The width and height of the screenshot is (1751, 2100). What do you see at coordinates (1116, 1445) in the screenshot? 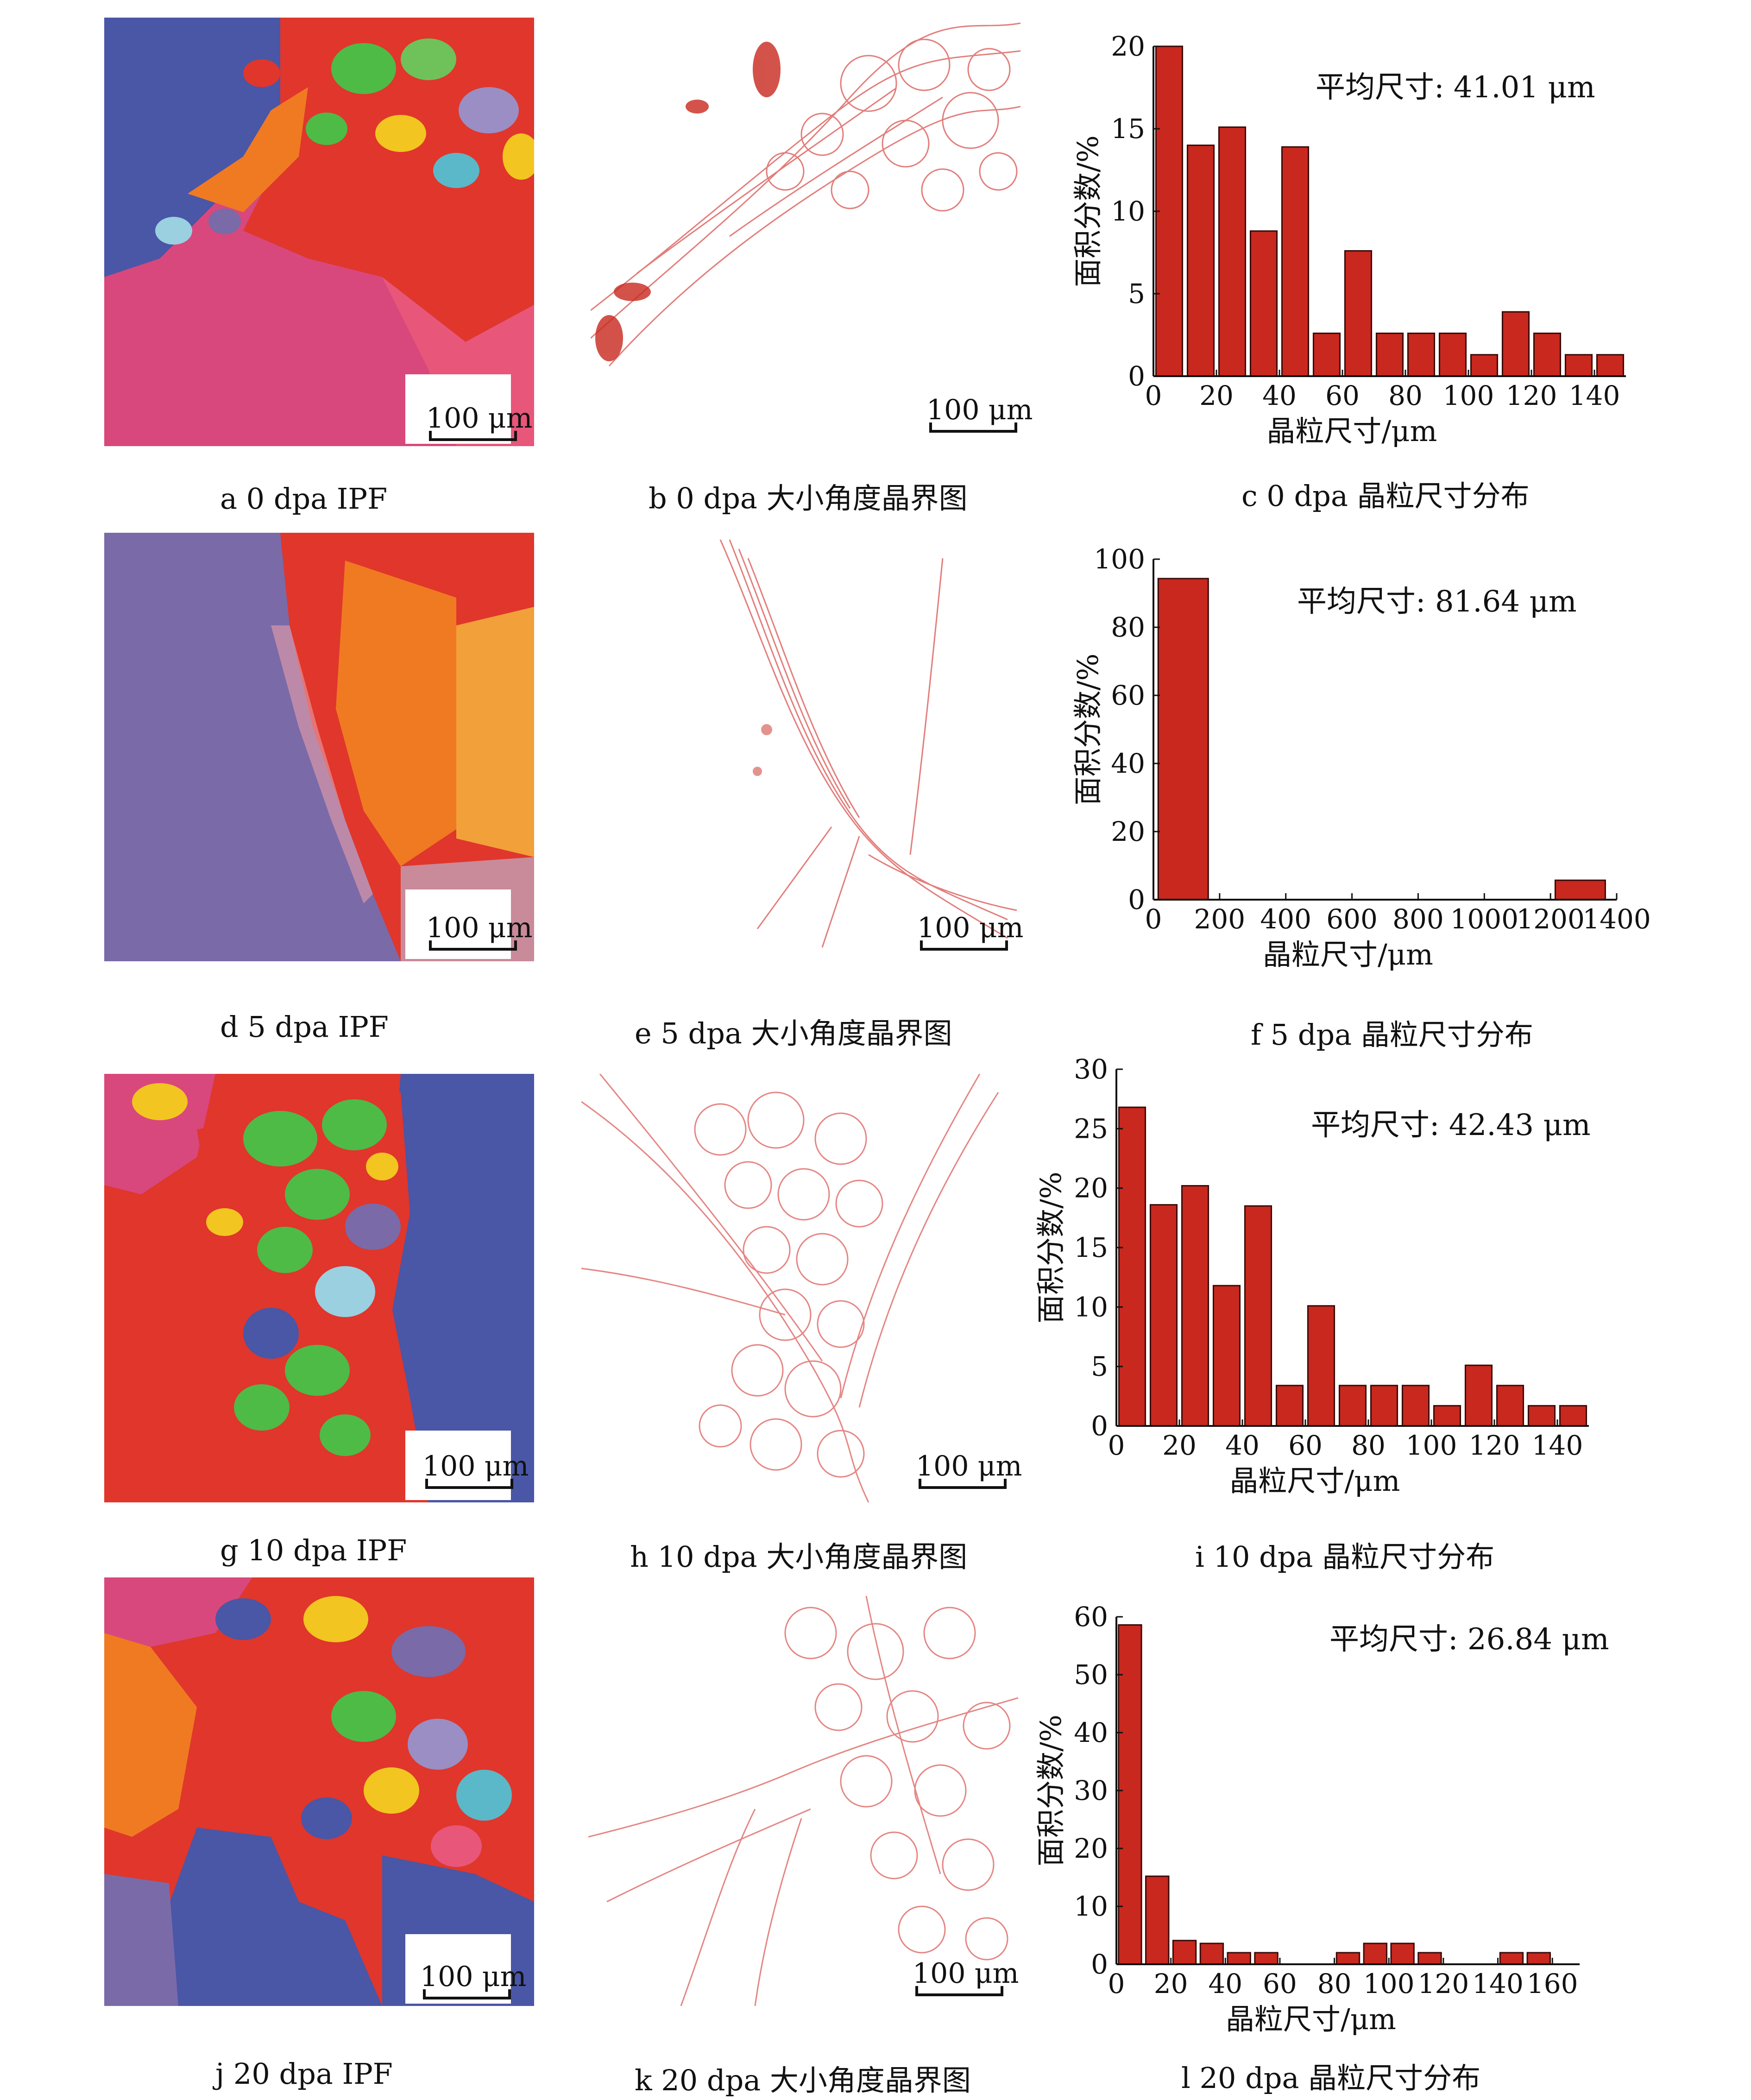
I see `x-tick-label: 0` at bounding box center [1116, 1445].